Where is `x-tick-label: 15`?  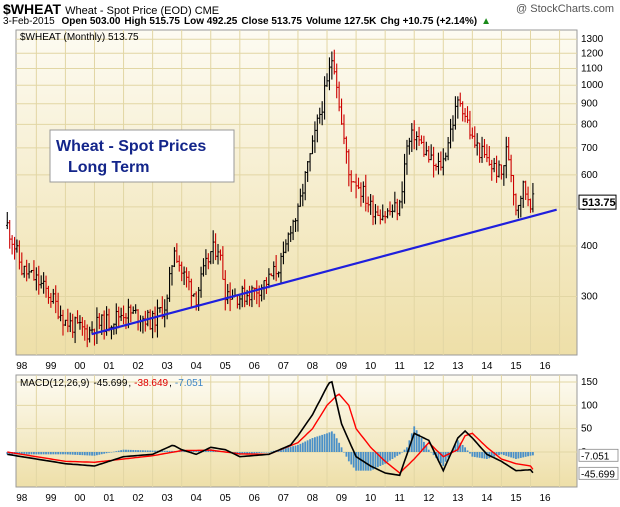
x-tick-label: 15 is located at coordinates (516, 366).